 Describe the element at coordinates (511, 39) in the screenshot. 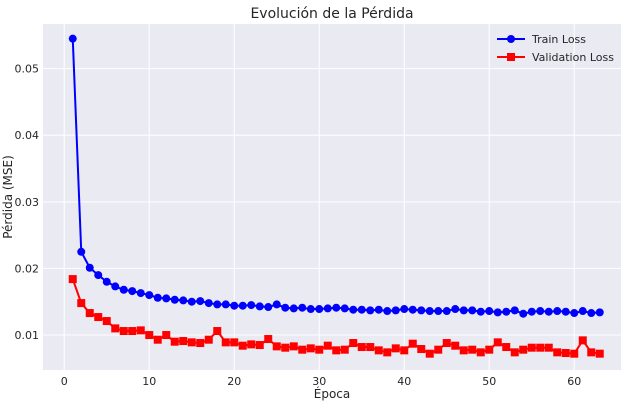

I see `legend-circle-icon` at that location.